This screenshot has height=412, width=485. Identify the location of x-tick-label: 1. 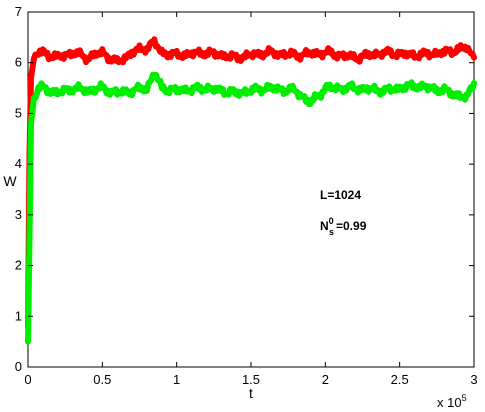
(176, 379).